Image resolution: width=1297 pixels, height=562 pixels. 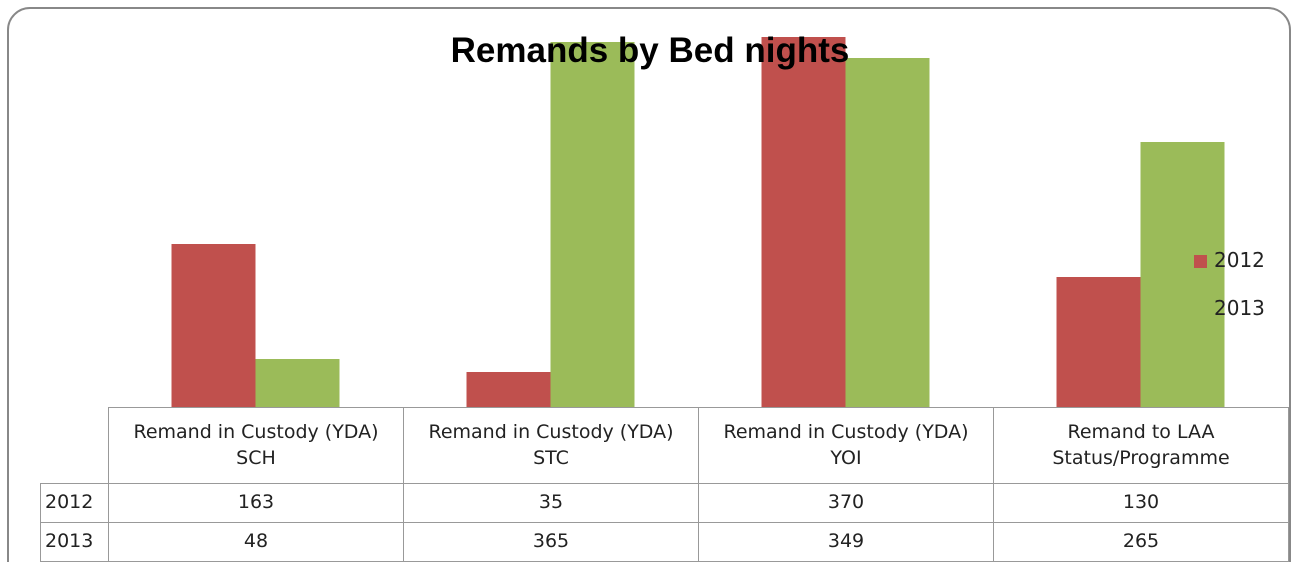 What do you see at coordinates (1141, 503) in the screenshot?
I see `table-value-cell: 130` at bounding box center [1141, 503].